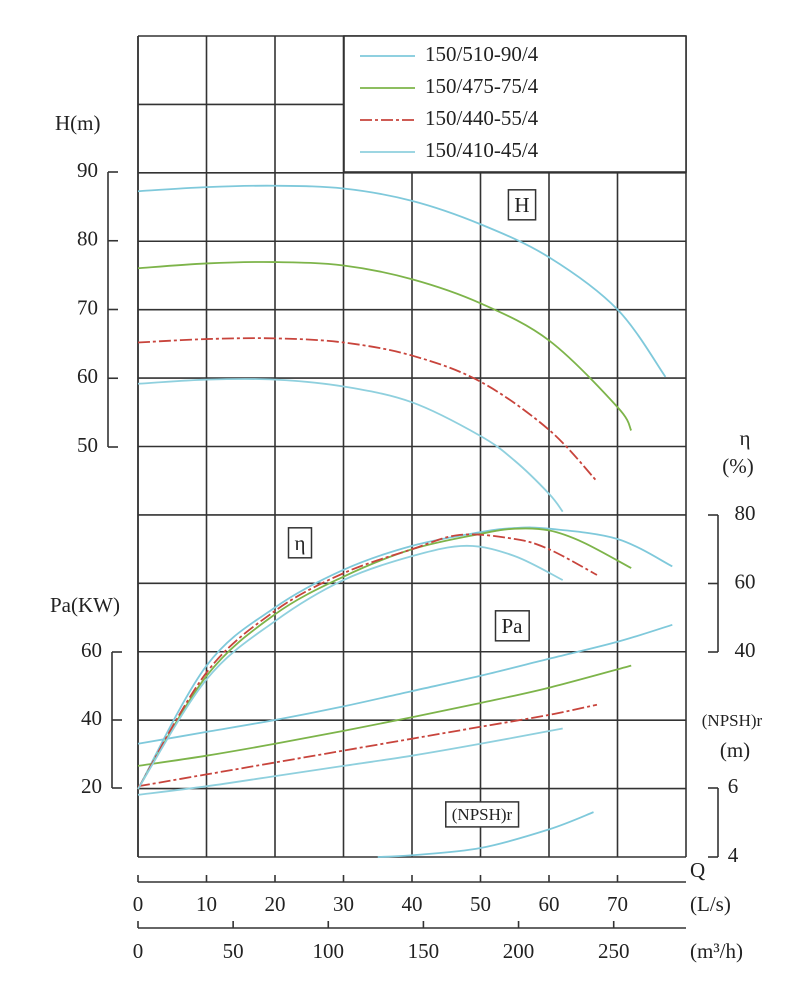 The image size is (812, 1000). What do you see at coordinates (206, 904) in the screenshot?
I see `x-tick-label: 10` at bounding box center [206, 904].